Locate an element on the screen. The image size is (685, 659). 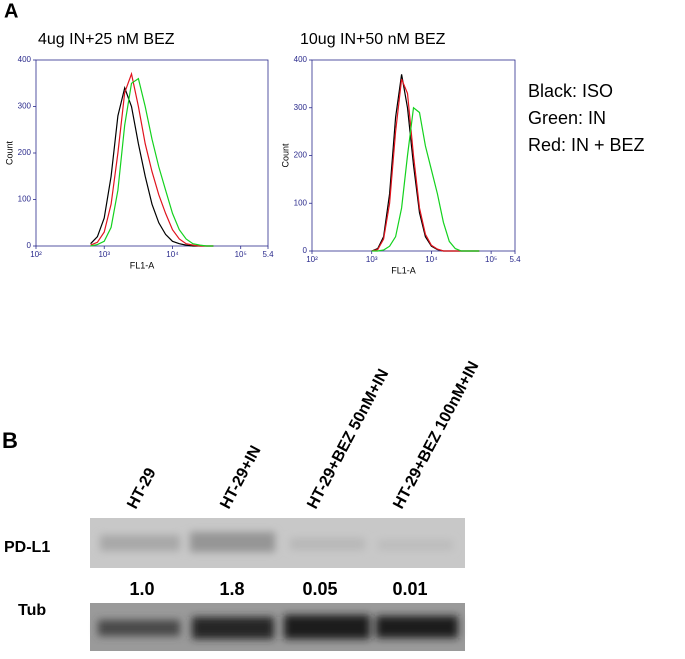
lane-label: HT-29 is located at coordinates (142, 488).